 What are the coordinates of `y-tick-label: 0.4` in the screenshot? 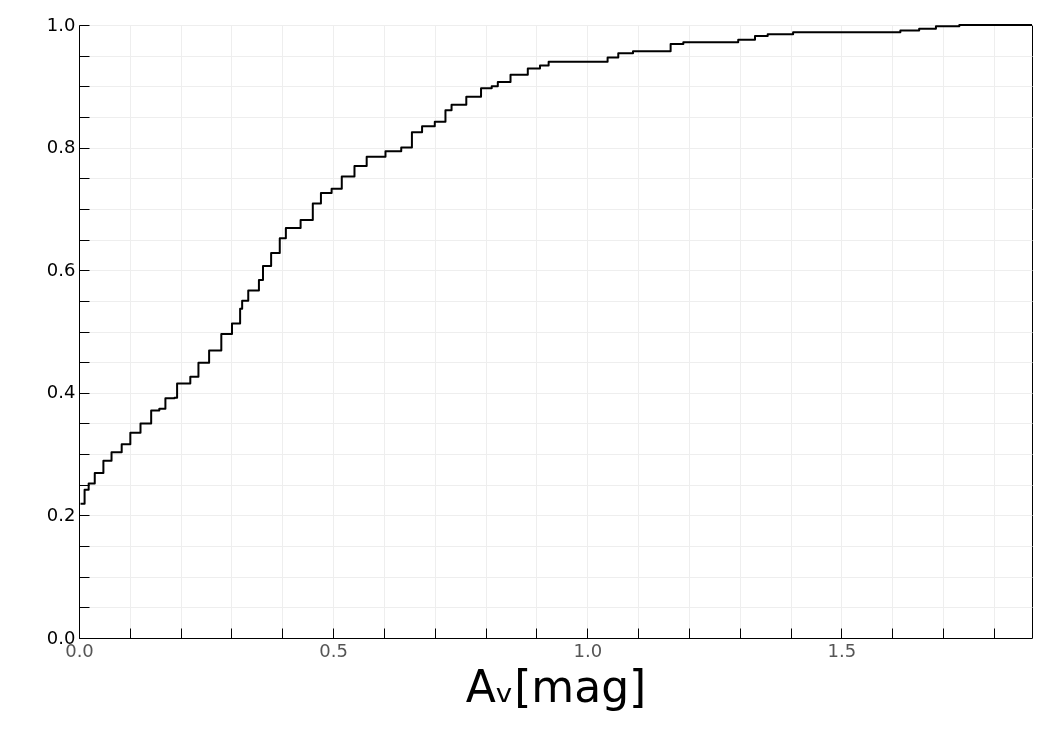 It's located at (61, 392).